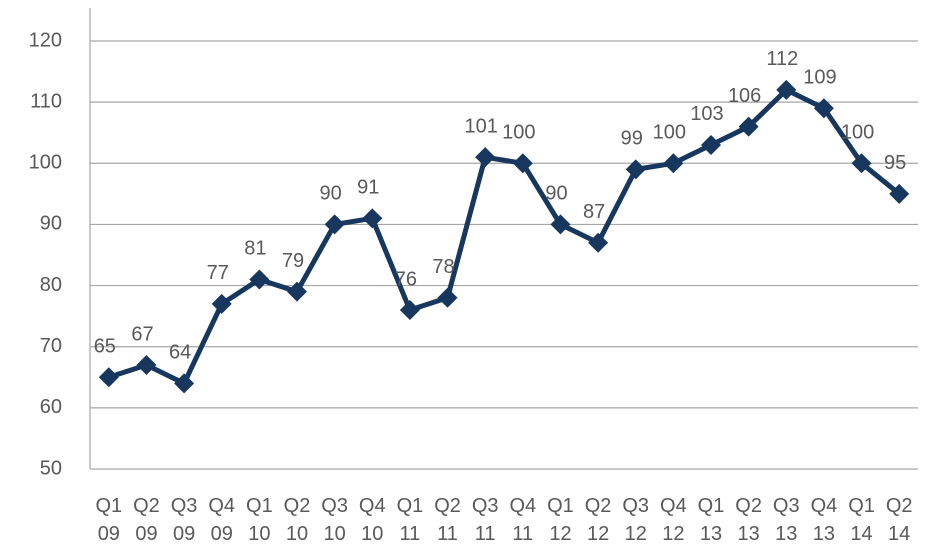 The image size is (931, 553). Describe the element at coordinates (46, 101) in the screenshot. I see `y-tick-label: 110` at that location.